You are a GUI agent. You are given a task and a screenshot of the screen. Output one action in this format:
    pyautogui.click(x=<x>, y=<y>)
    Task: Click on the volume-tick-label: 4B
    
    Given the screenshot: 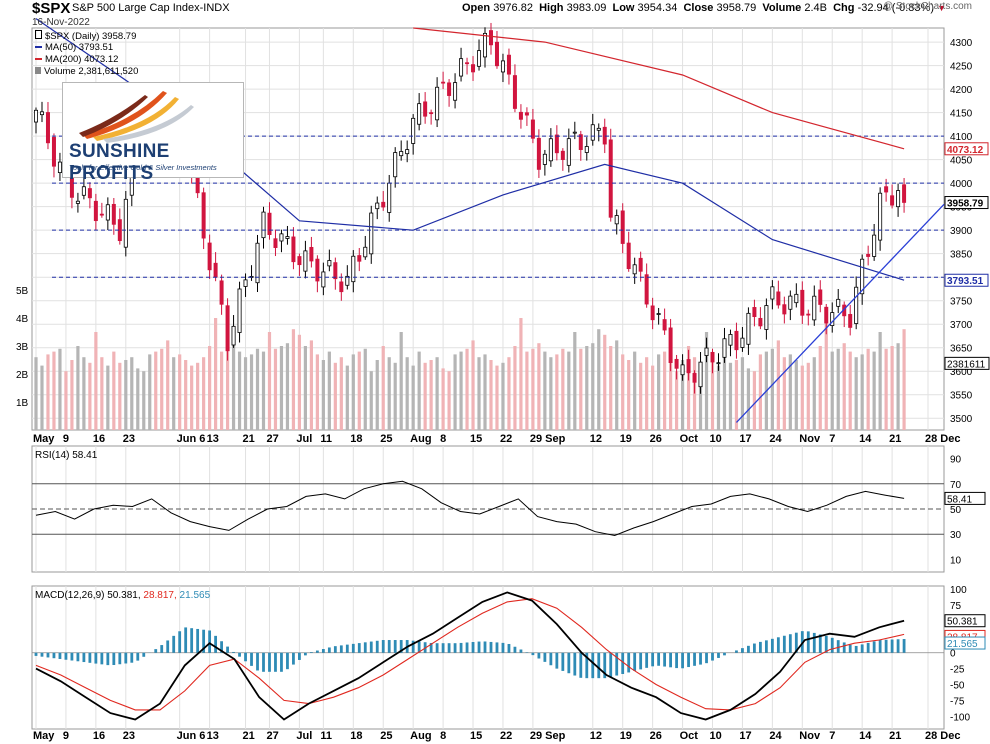 What is the action you would take?
    pyautogui.click(x=22, y=319)
    